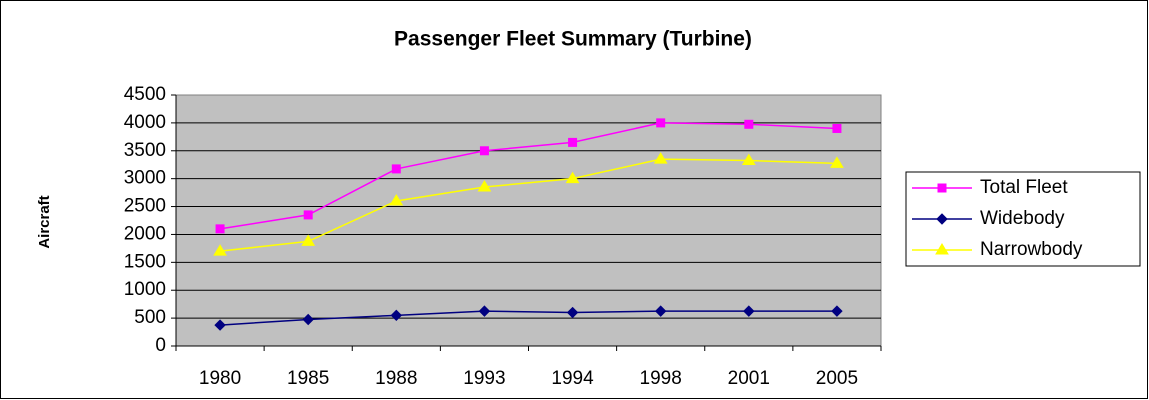 The height and width of the screenshot is (400, 1149). Describe the element at coordinates (145, 289) in the screenshot. I see `y-tick-label: 1000` at that location.